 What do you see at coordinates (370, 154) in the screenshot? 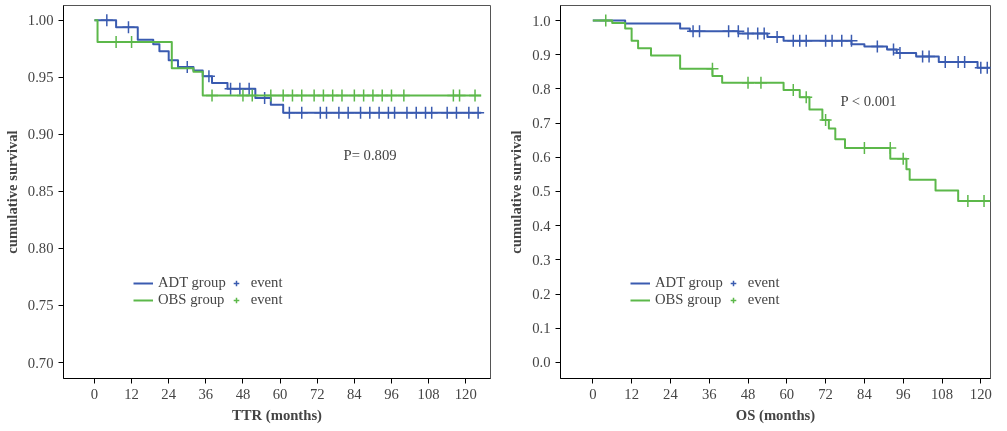
I see `annotation: P= 0.809` at bounding box center [370, 154].